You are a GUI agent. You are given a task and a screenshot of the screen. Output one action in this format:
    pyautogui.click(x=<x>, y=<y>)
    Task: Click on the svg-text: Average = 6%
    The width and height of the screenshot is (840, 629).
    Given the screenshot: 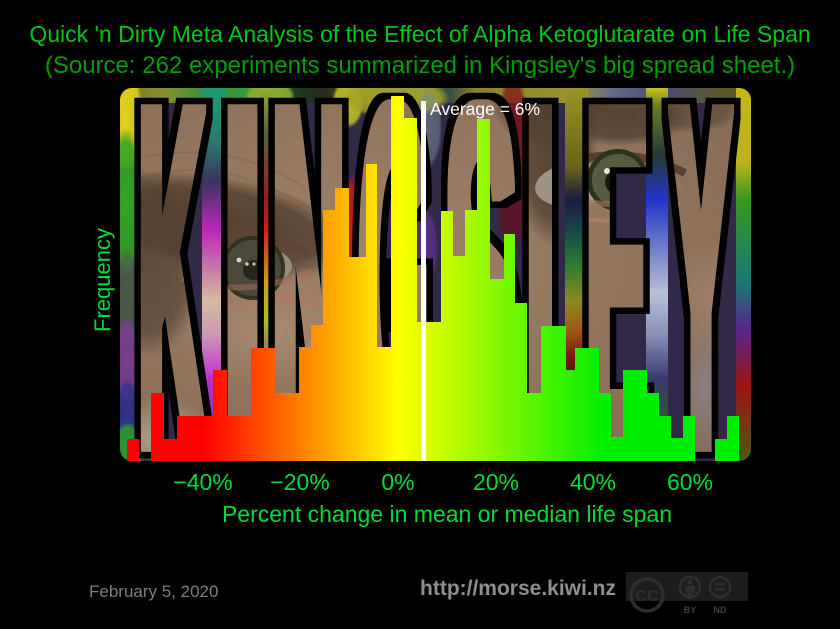 What is the action you would take?
    pyautogui.click(x=485, y=109)
    